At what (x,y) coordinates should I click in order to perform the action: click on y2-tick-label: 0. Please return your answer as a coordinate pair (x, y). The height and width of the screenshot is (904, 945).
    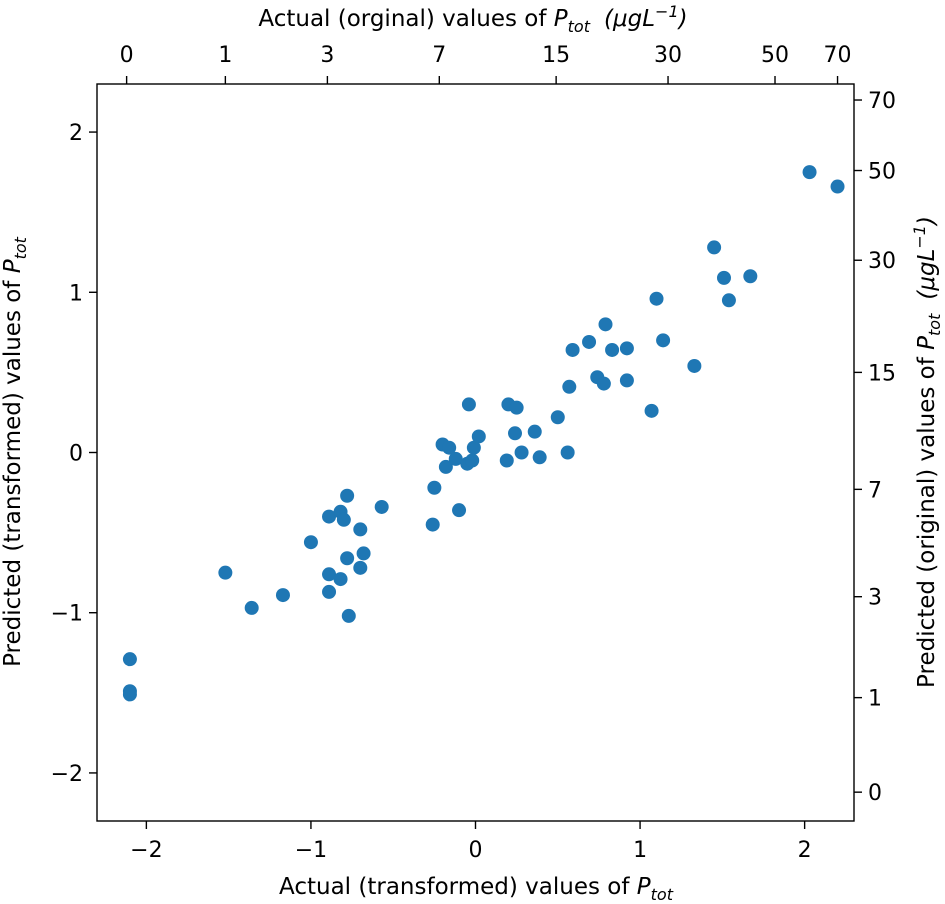
    Looking at the image, I should click on (875, 793).